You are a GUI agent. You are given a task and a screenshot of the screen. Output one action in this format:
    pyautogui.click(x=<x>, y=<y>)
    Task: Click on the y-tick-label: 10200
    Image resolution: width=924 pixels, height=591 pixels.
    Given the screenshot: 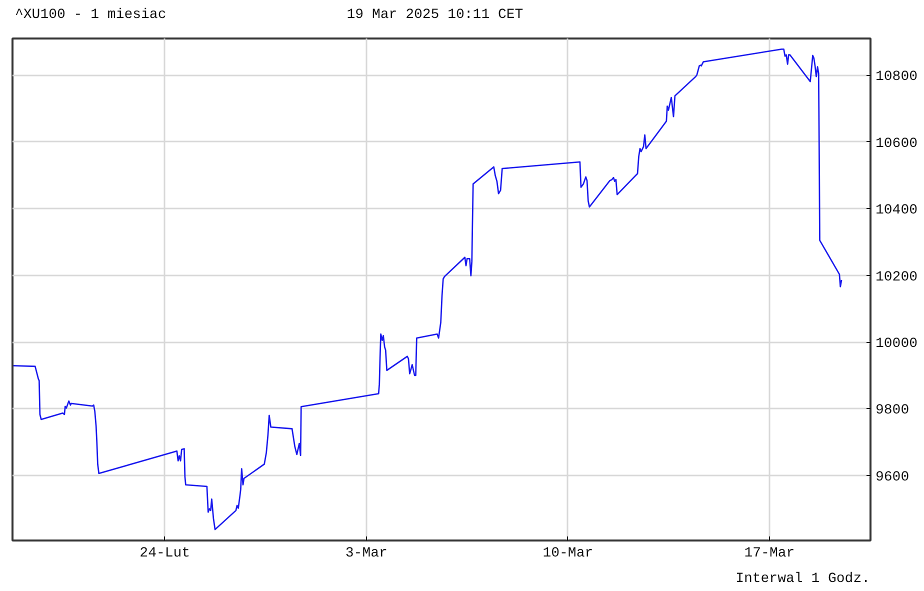 What is the action you would take?
    pyautogui.click(x=897, y=277)
    